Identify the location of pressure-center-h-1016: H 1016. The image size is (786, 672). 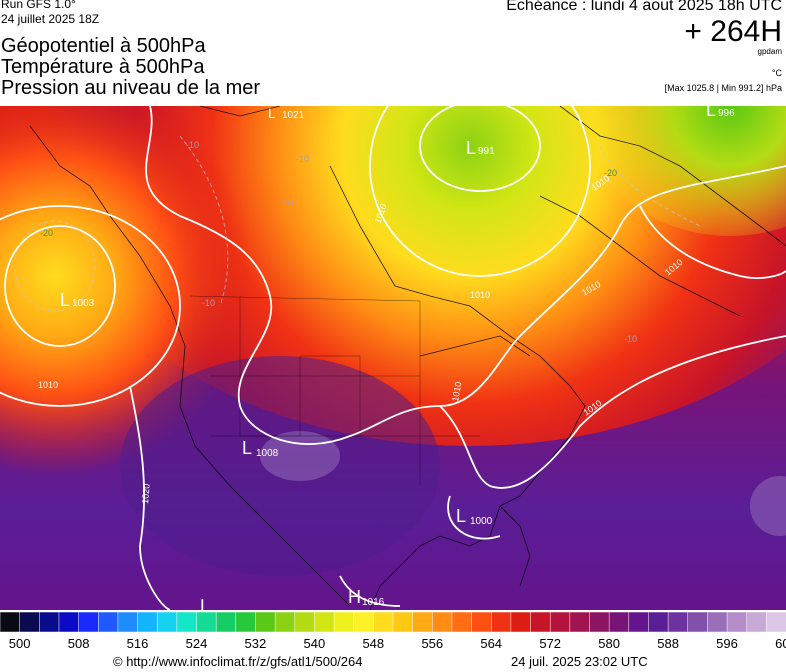
(366, 597).